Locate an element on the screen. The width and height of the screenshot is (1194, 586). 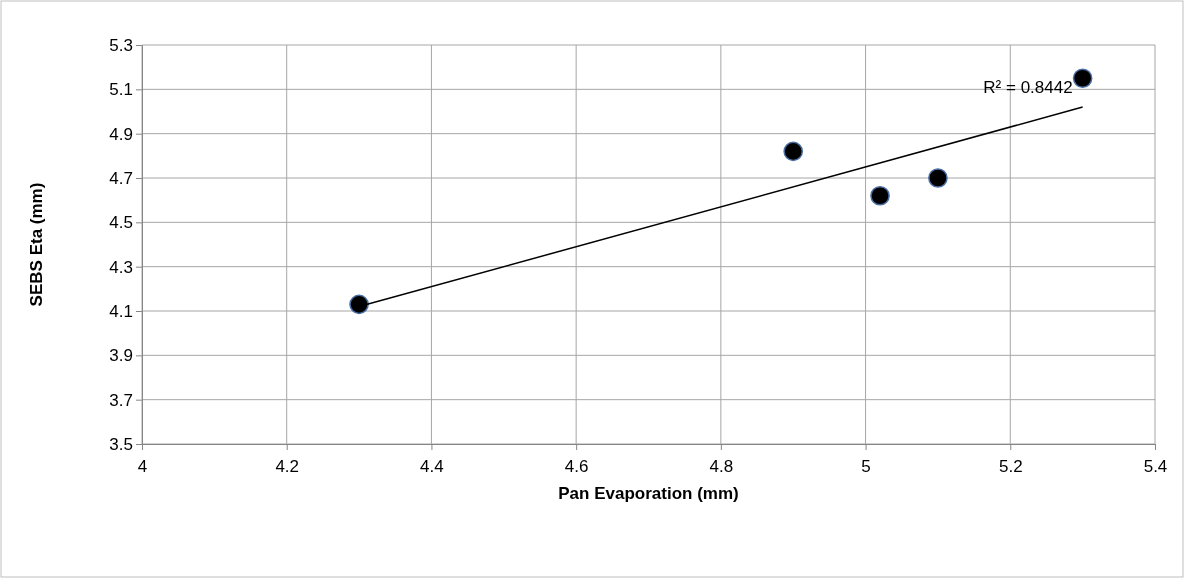
x-tick-label: 5.4 is located at coordinates (1155, 466).